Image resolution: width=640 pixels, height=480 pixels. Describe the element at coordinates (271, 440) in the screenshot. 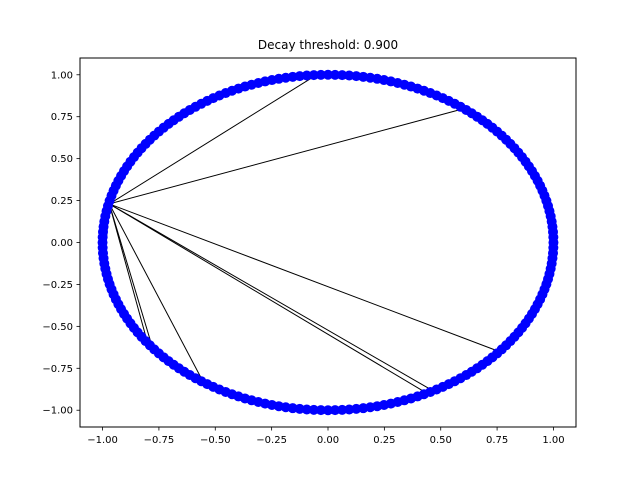

I see `x-tick-label: −0.25` at that location.